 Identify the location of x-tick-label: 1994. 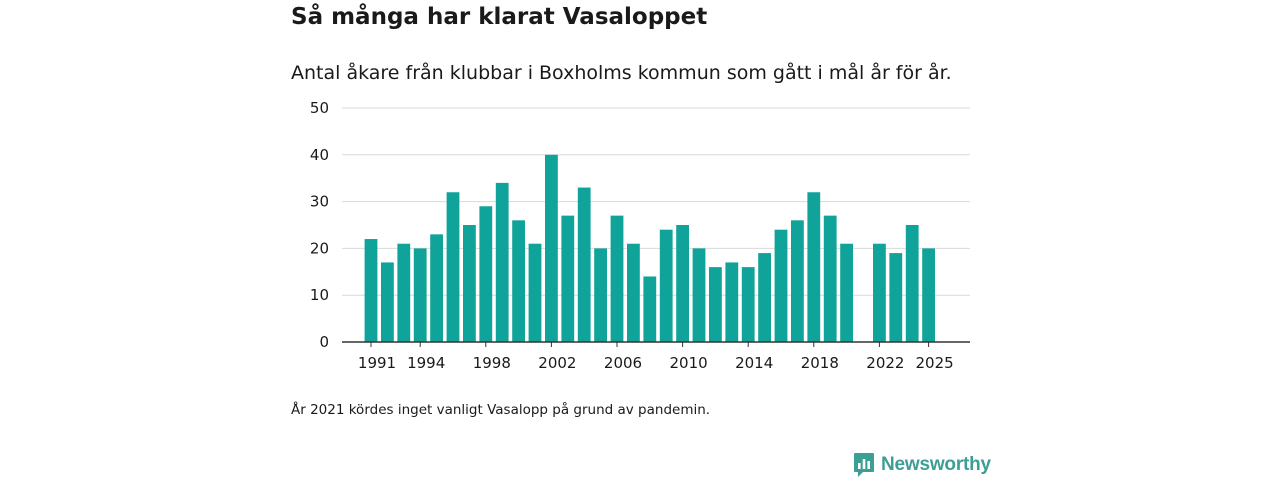
(426, 363).